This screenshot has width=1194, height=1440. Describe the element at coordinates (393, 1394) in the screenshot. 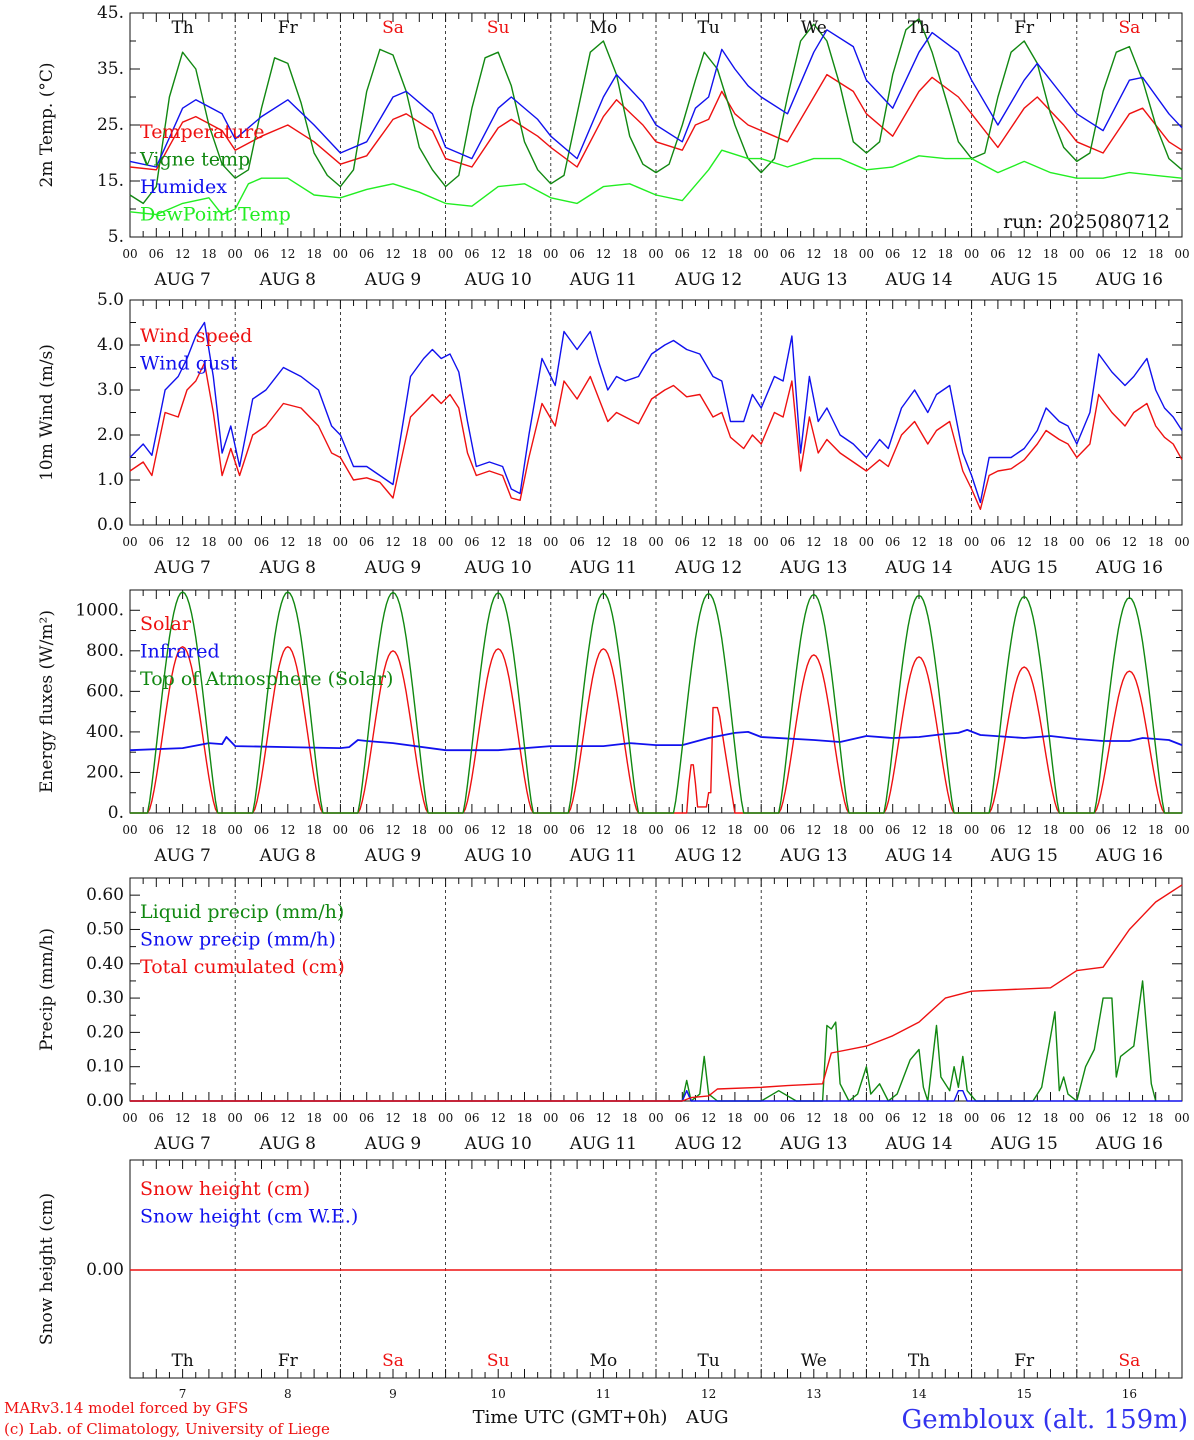

I see `day-number: 9` at that location.